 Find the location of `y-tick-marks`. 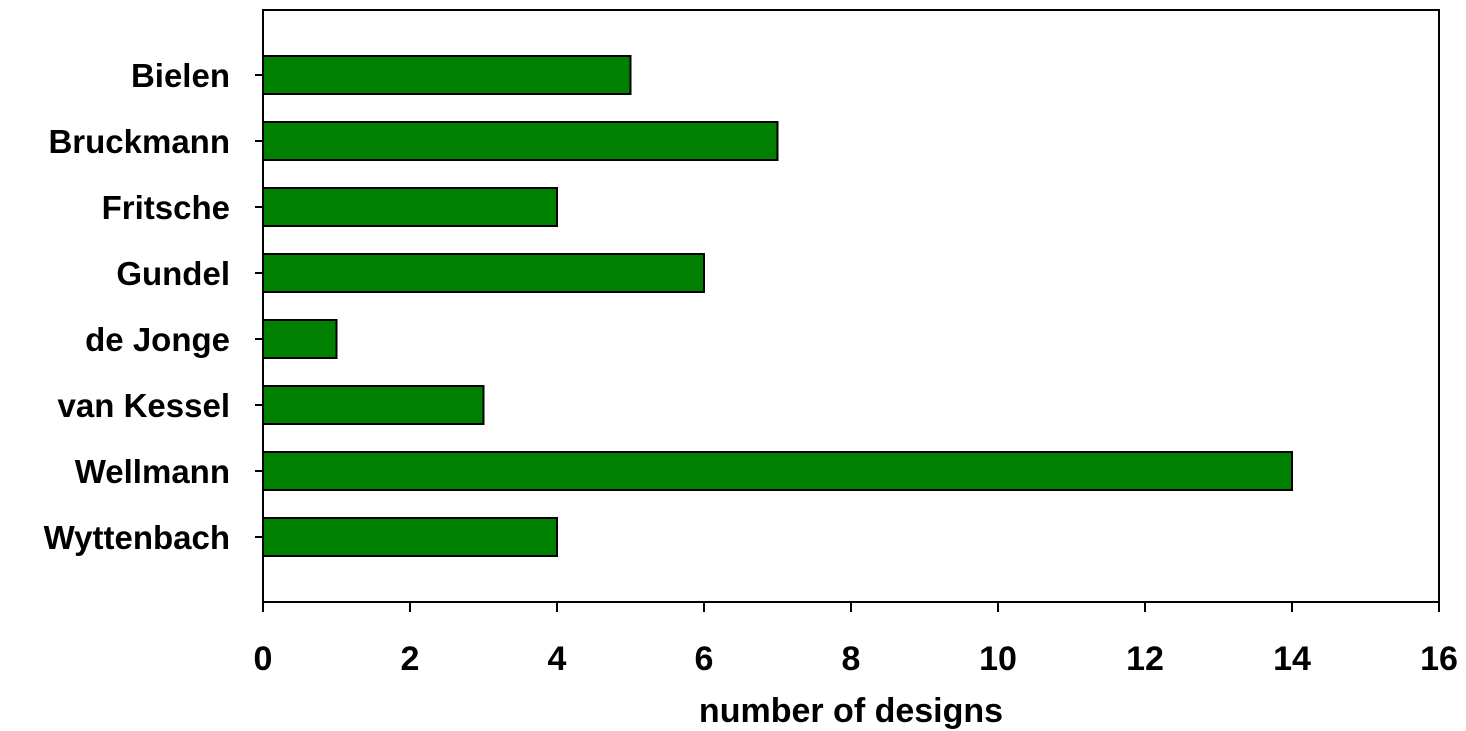

y-tick-marks is located at coordinates (259, 306).